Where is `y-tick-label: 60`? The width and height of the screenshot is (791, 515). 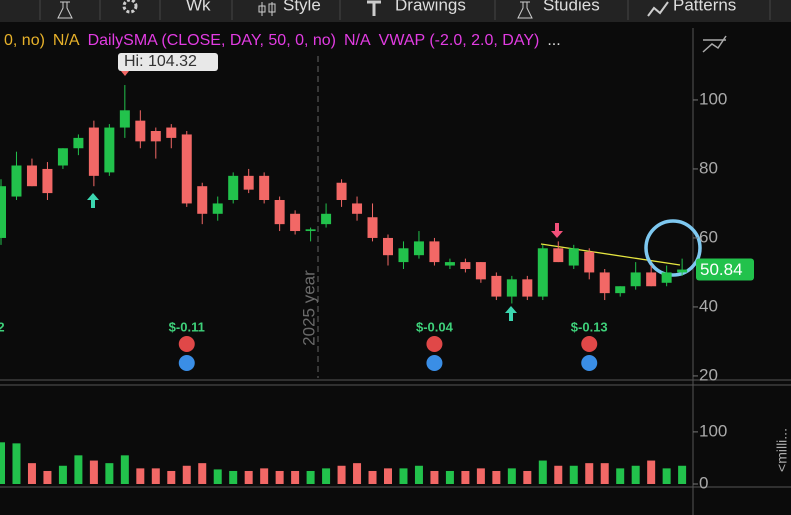
y-tick-label: 60 is located at coordinates (708, 236).